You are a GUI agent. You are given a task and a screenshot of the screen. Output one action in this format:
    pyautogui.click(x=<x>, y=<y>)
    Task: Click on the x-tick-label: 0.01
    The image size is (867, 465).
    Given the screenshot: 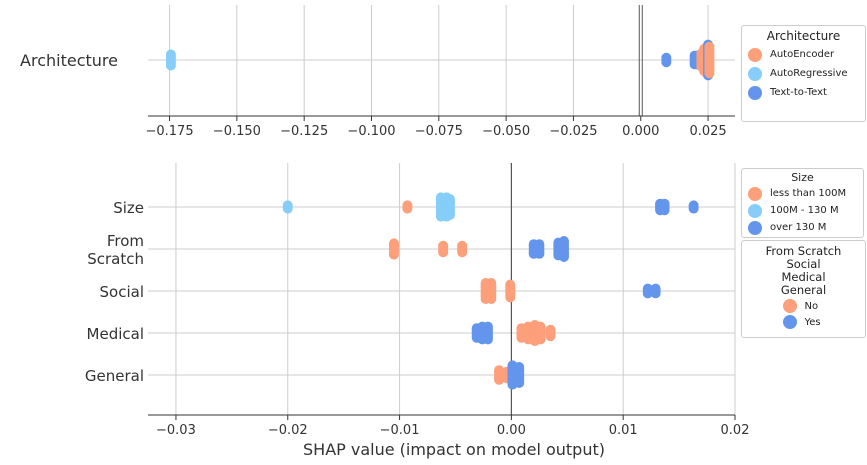 What is the action you would take?
    pyautogui.click(x=623, y=430)
    